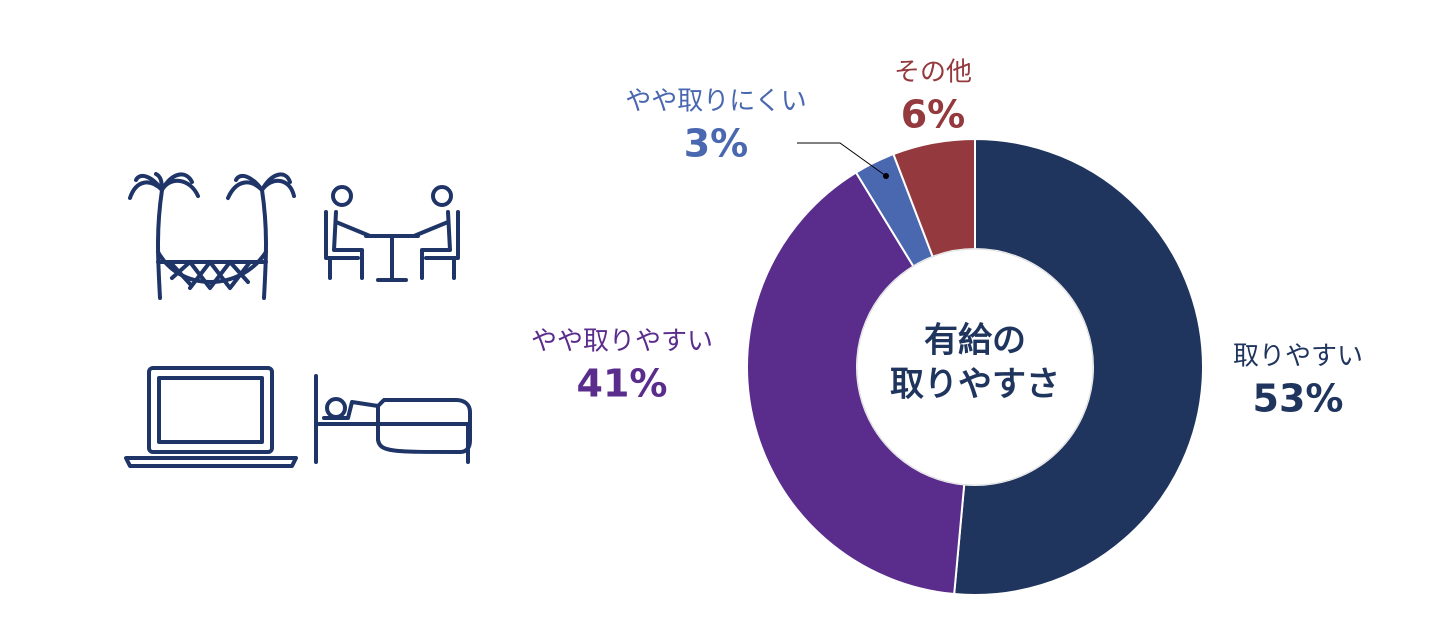  What do you see at coordinates (975, 341) in the screenshot?
I see `center-label: 有給の` at bounding box center [975, 341].